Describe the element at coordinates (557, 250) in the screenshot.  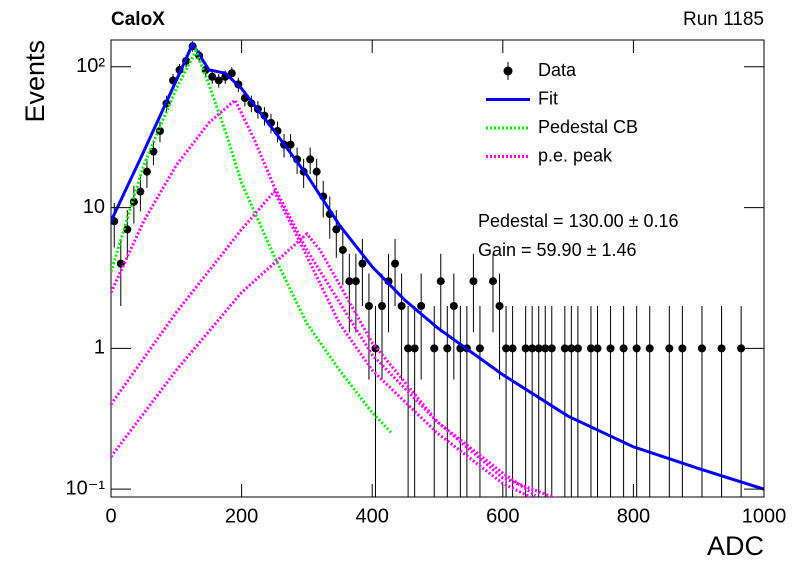
I see `annotation: Gain = 59.90 ± 1.46` at that location.